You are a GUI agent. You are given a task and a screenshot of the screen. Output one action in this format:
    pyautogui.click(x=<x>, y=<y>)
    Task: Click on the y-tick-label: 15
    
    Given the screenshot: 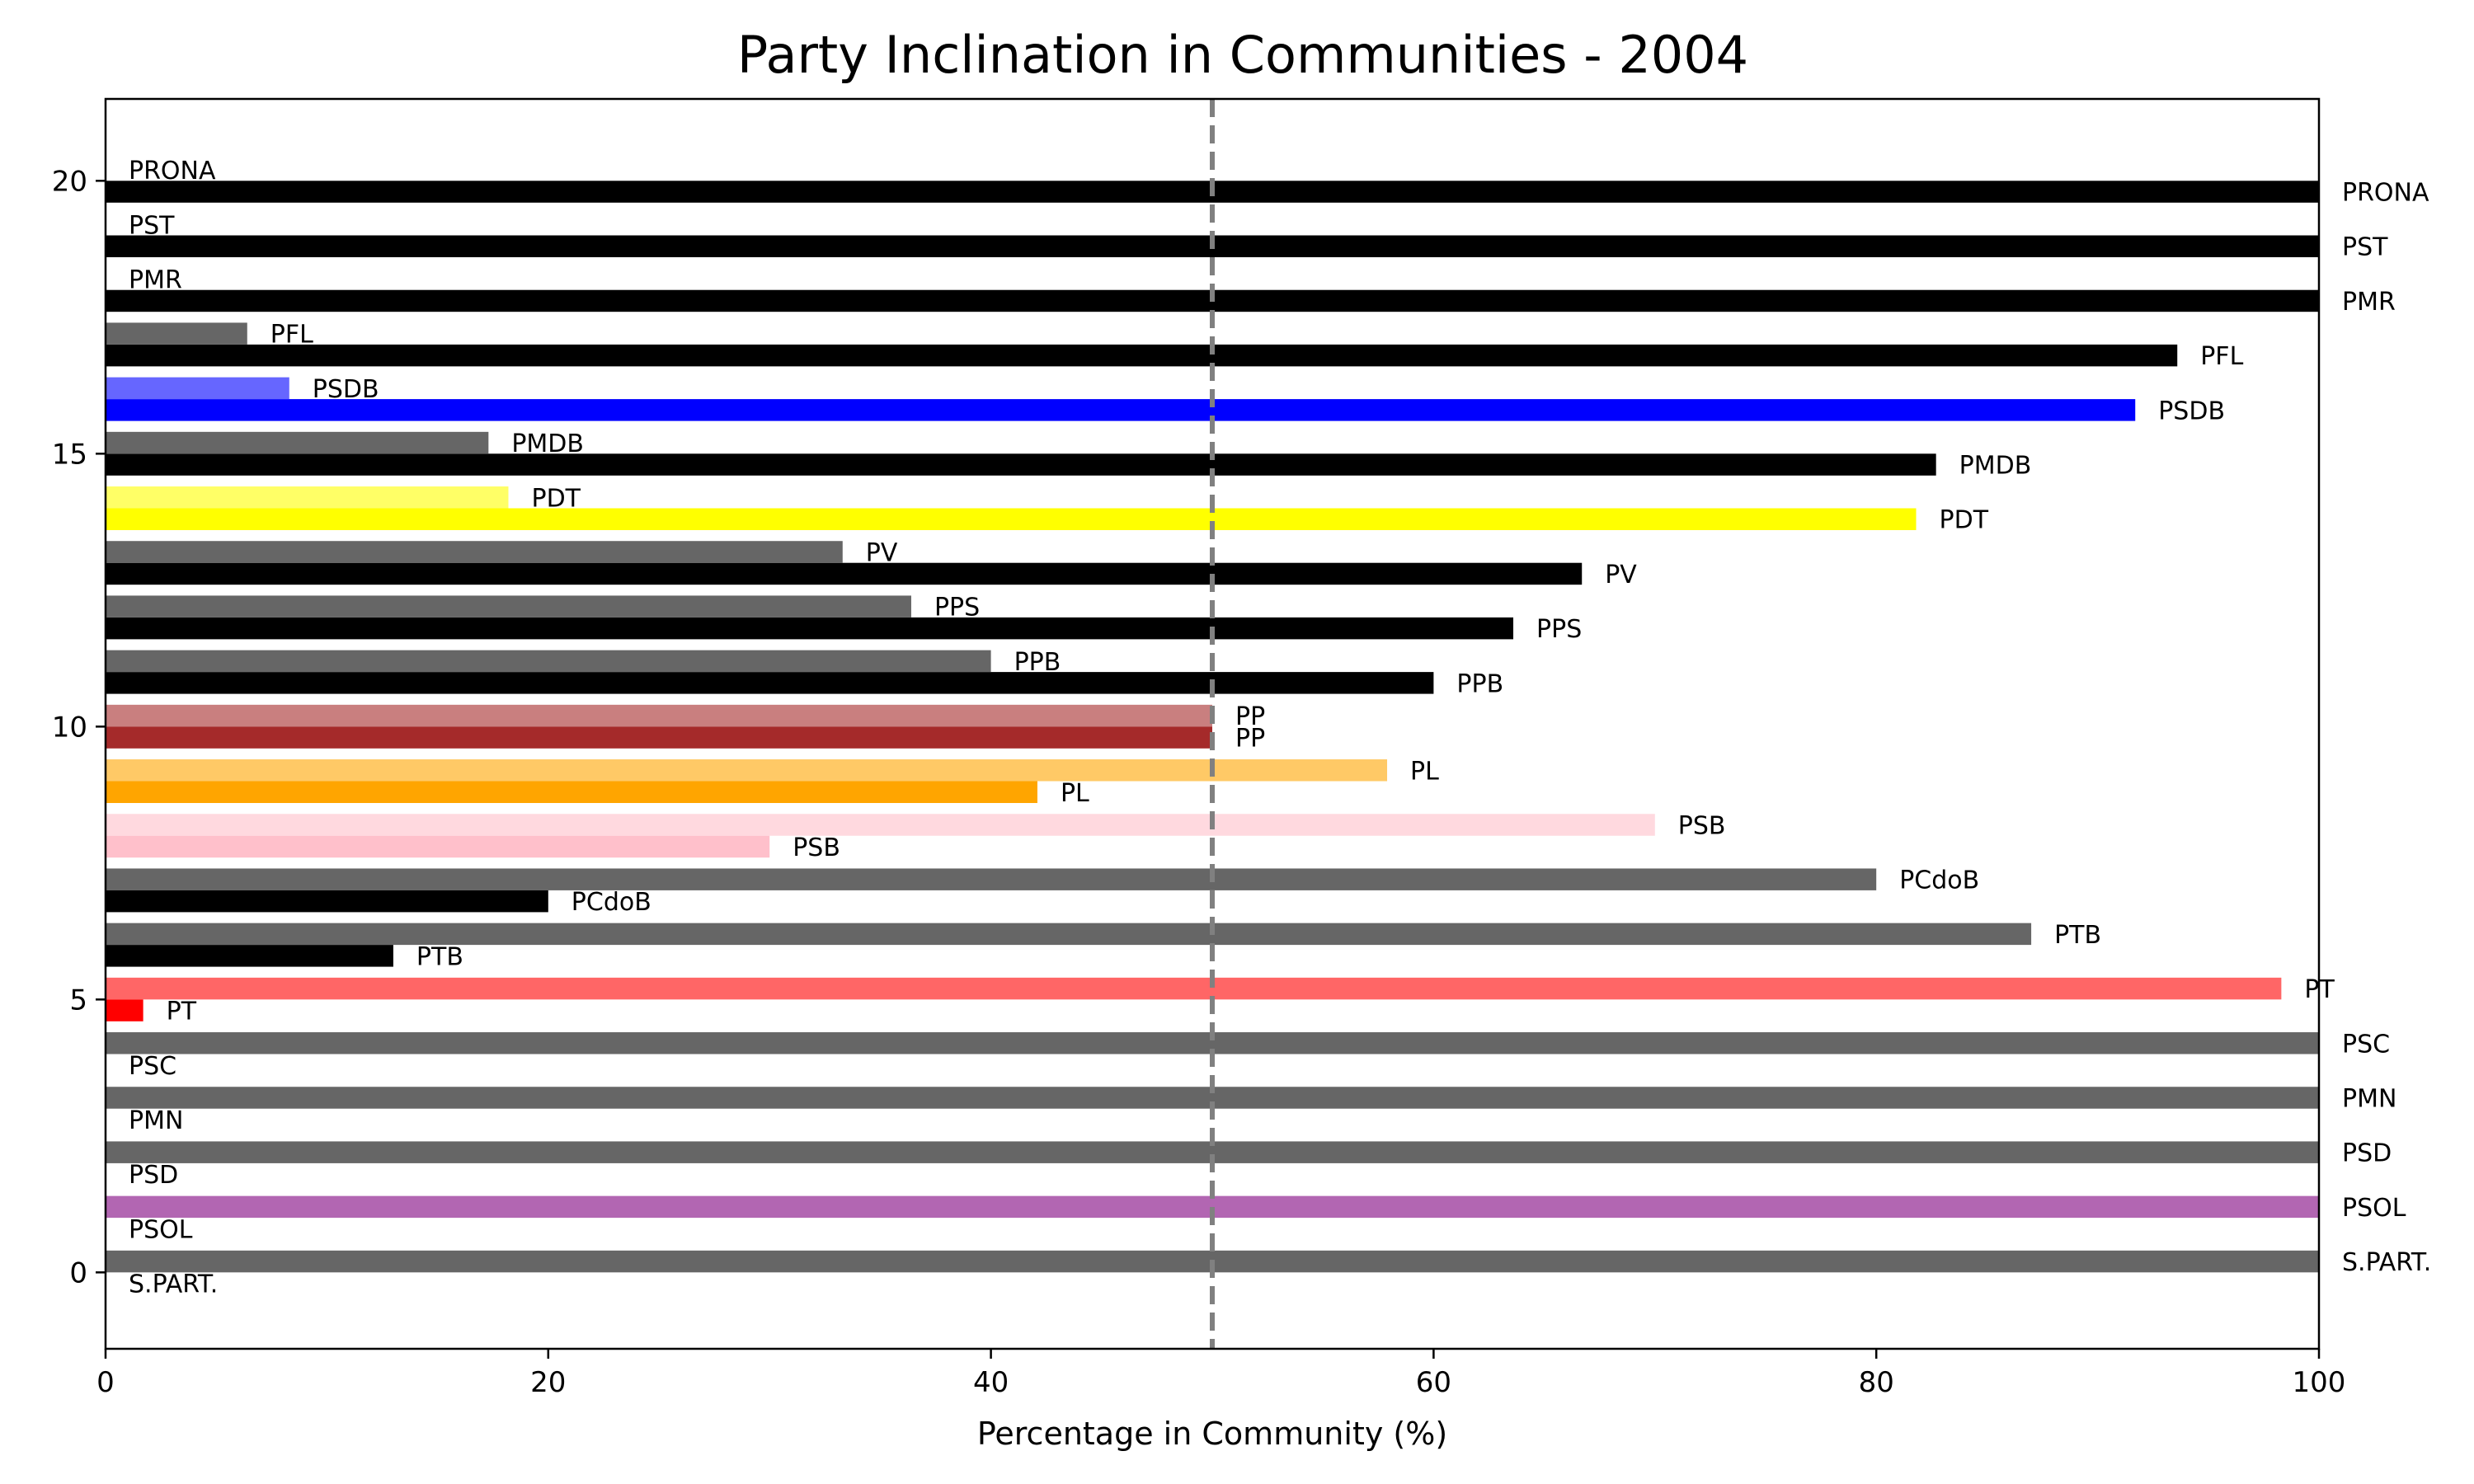 What is the action you would take?
    pyautogui.click(x=69, y=454)
    